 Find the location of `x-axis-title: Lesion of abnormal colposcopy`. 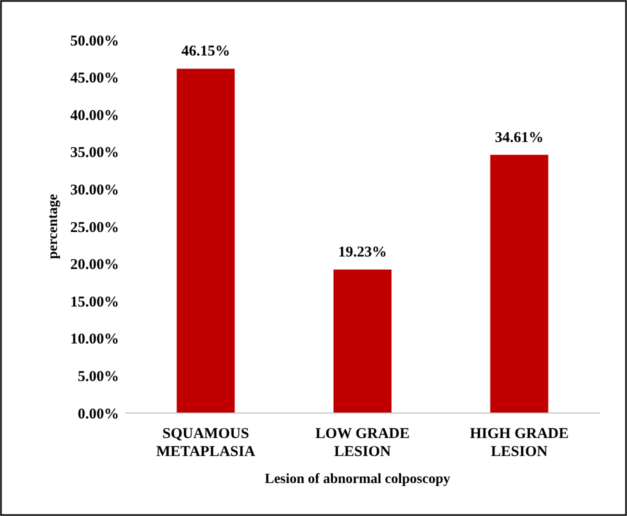

x-axis-title: Lesion of abnormal colposcopy is located at coordinates (357, 479).